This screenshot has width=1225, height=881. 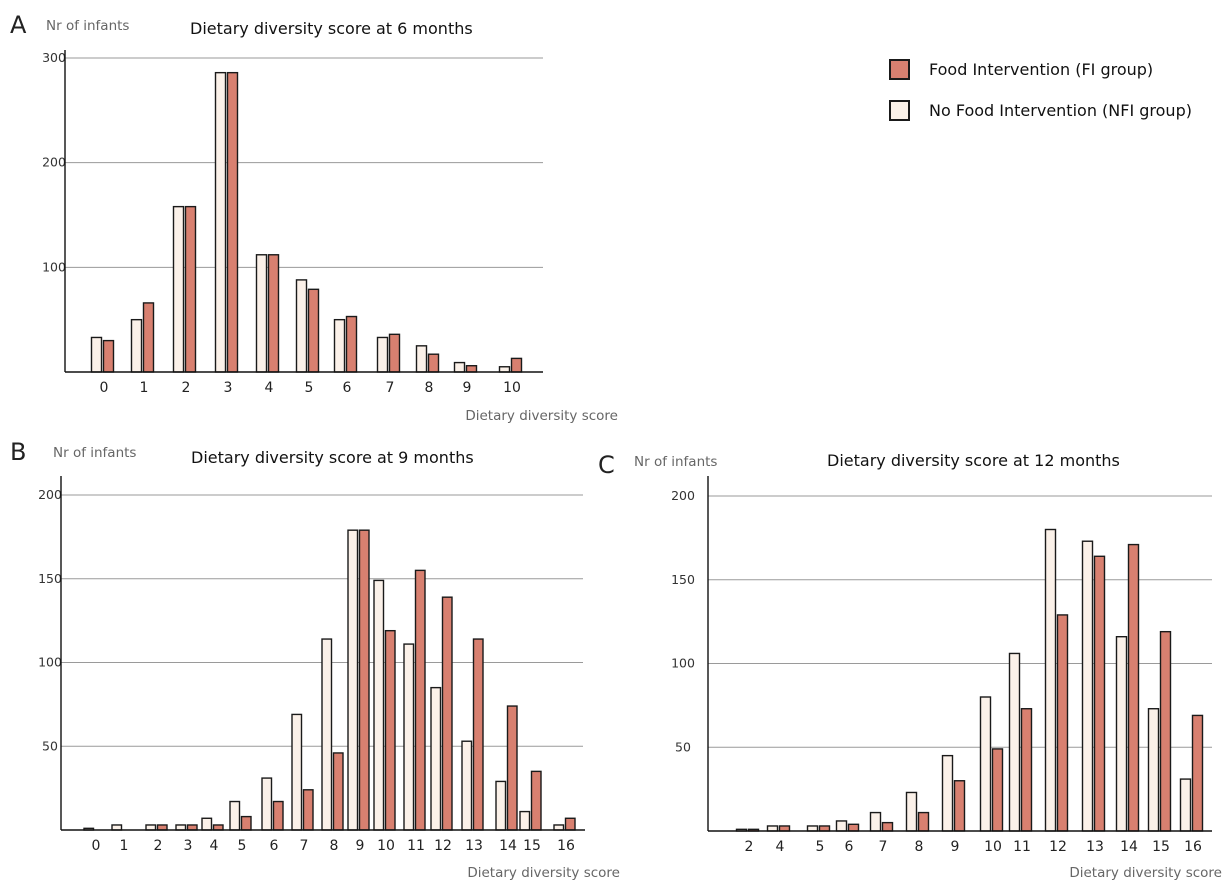 I want to click on panel-c-ytick-label: 50, so click(x=683, y=746).